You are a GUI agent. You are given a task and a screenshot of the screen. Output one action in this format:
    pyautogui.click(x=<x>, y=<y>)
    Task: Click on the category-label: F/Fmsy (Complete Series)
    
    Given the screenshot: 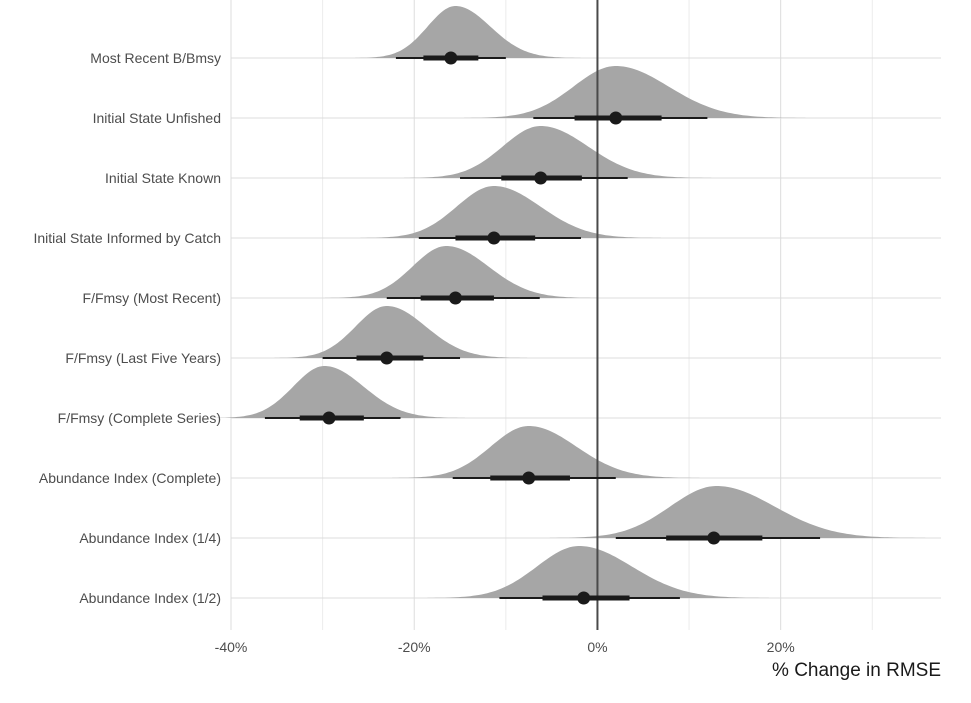 What is the action you would take?
    pyautogui.click(x=139, y=418)
    